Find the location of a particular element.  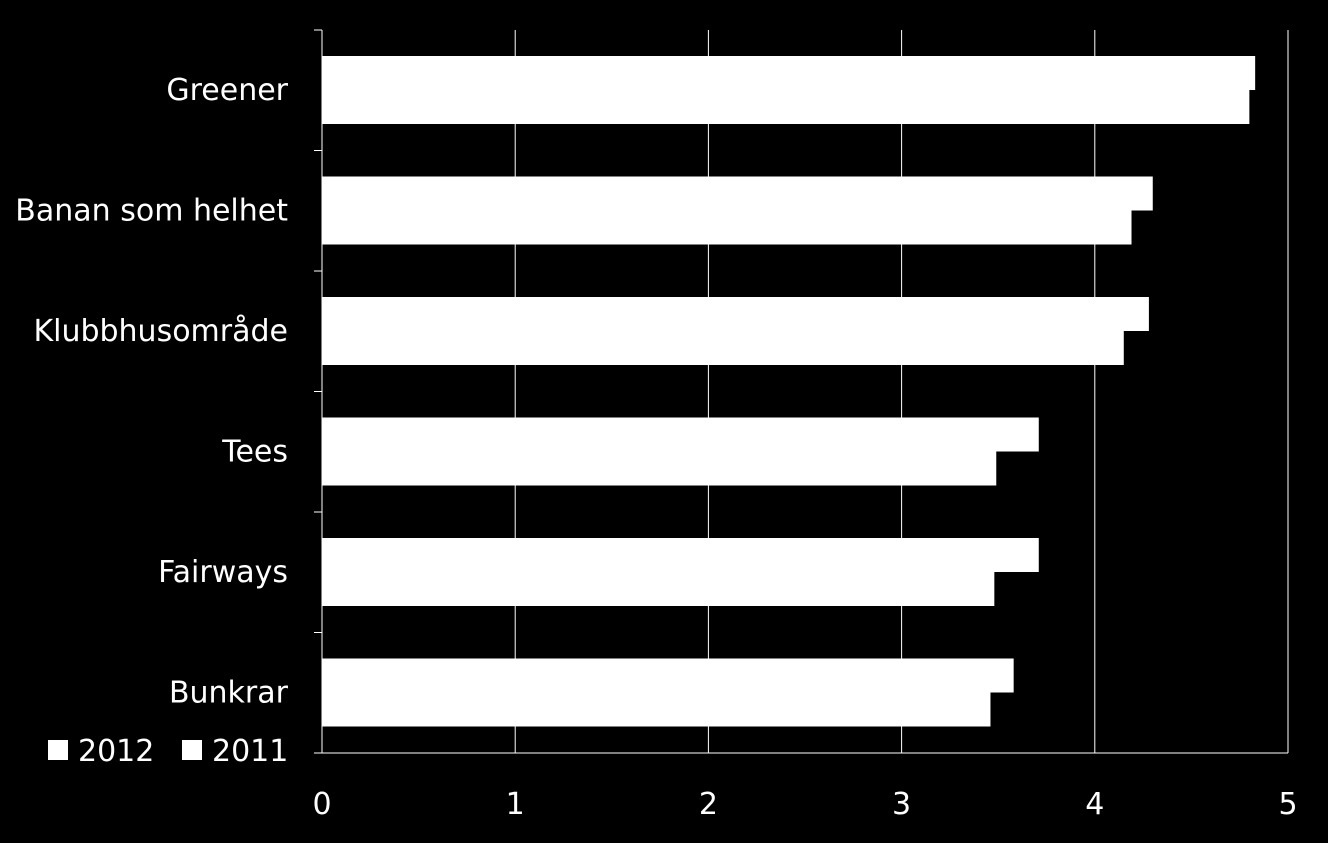

legend: 2012 2011 is located at coordinates (168, 751).